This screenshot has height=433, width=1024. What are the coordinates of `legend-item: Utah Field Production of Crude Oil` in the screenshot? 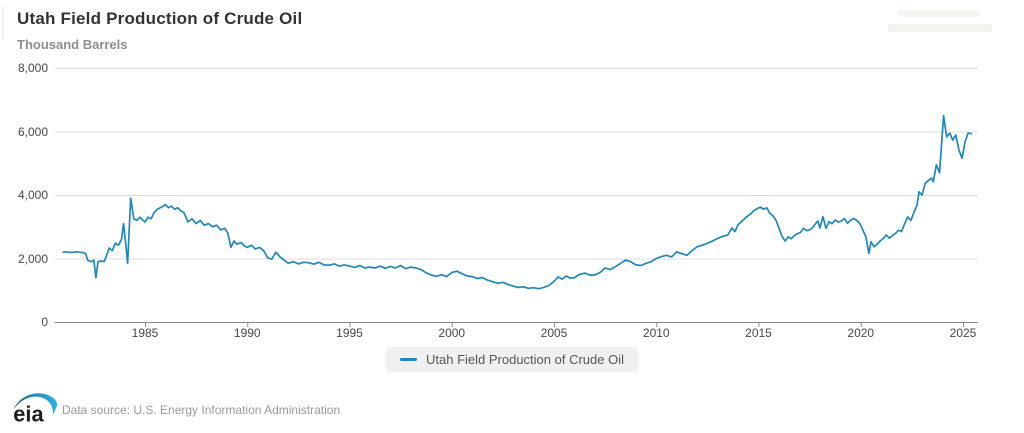 It's located at (512, 359).